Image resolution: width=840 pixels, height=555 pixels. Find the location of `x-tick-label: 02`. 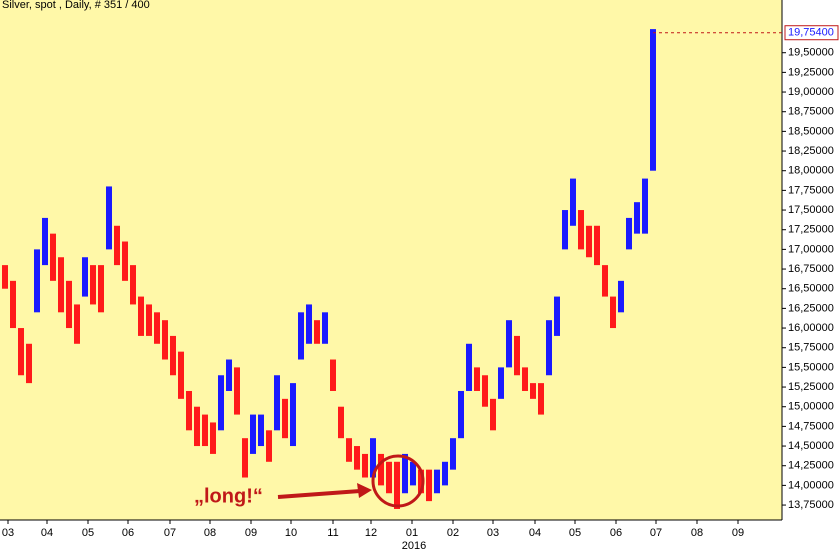

x-tick-label: 02 is located at coordinates (453, 533).